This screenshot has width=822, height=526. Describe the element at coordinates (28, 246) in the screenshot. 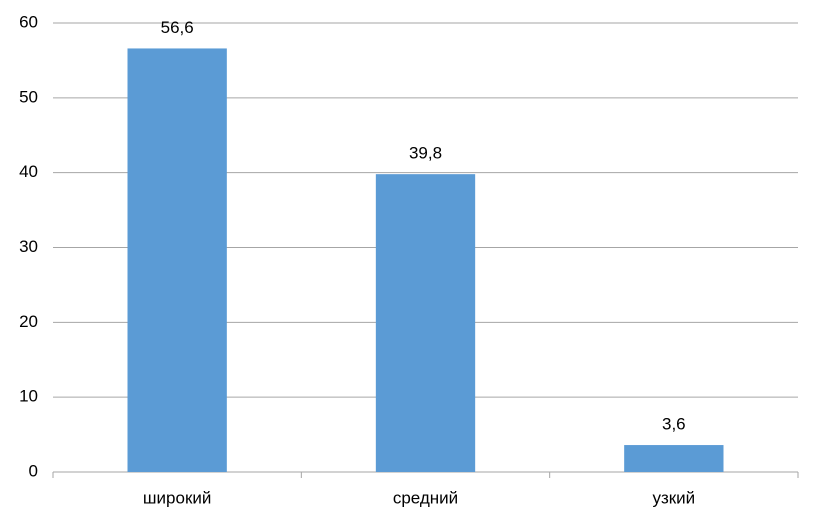

I see `y-tick-label: 30` at that location.